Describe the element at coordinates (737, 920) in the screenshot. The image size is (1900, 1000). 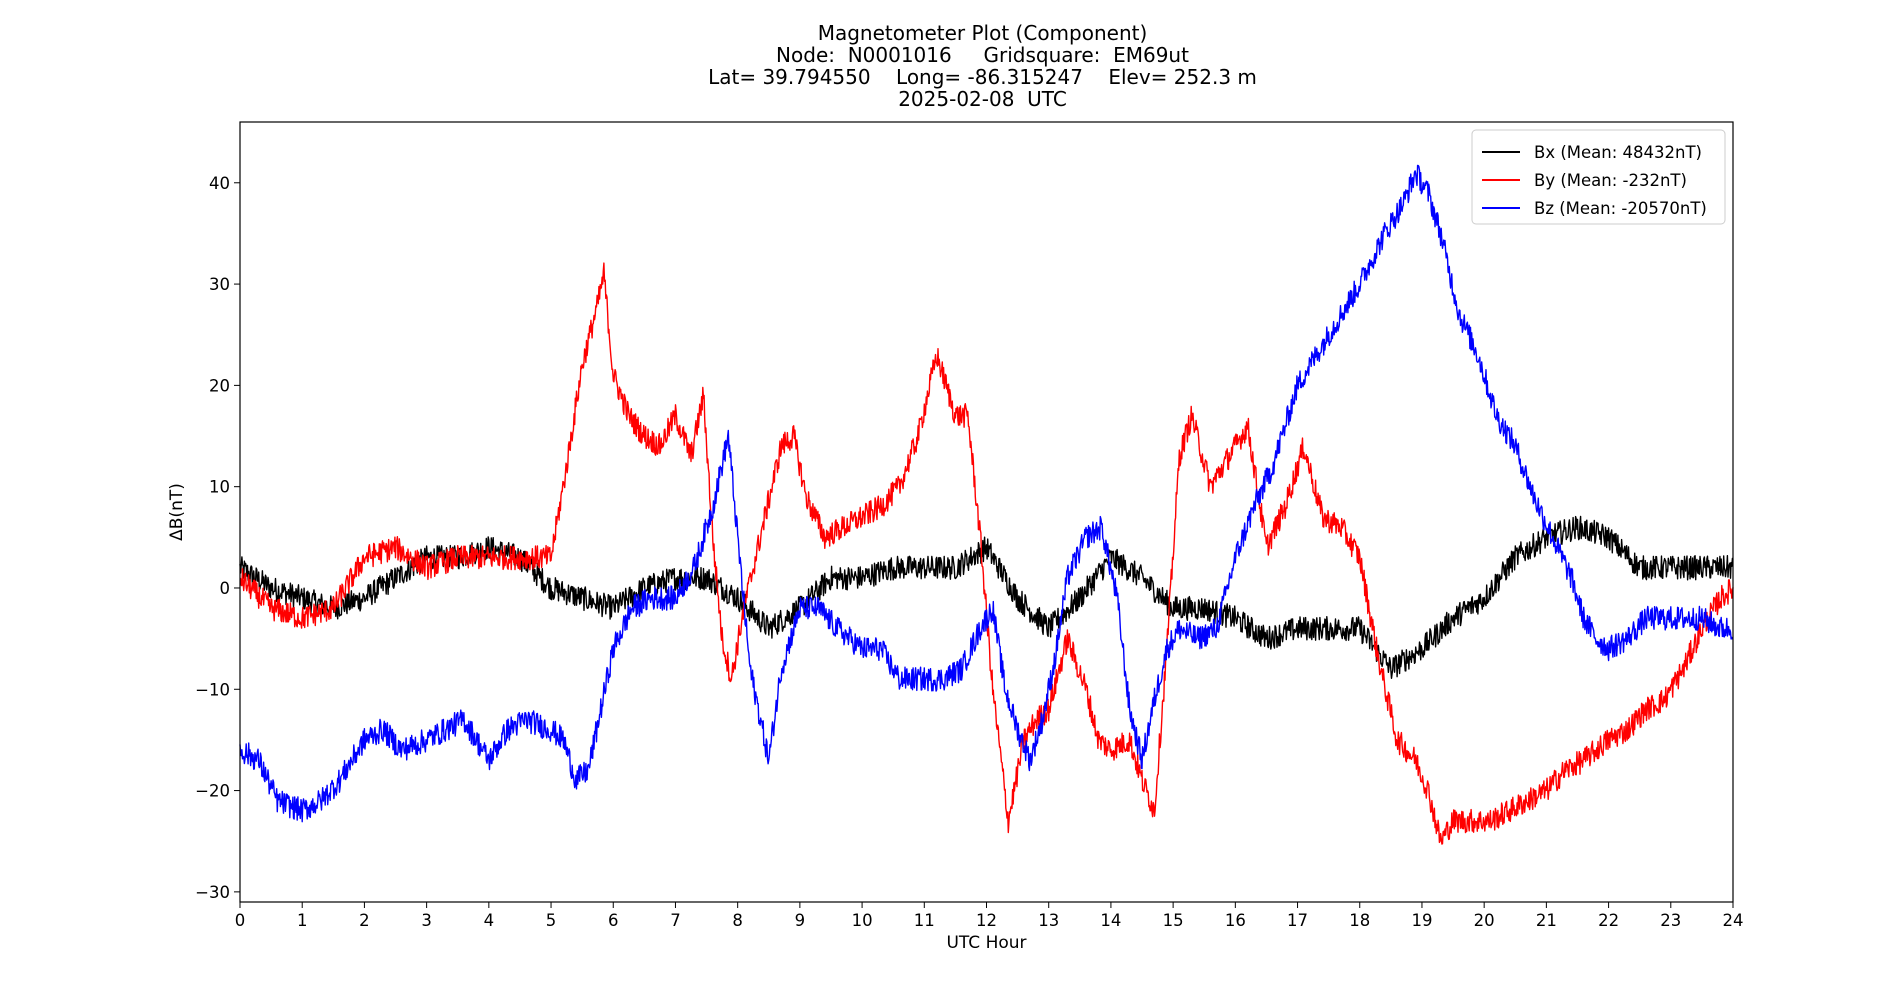
I see `x-tick-label: 8` at that location.